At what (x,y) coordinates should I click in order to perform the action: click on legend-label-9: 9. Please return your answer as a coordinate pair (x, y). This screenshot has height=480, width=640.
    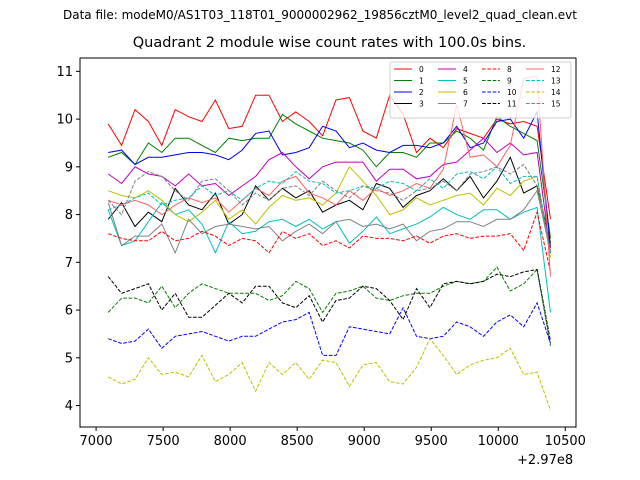
    Looking at the image, I should click on (509, 80).